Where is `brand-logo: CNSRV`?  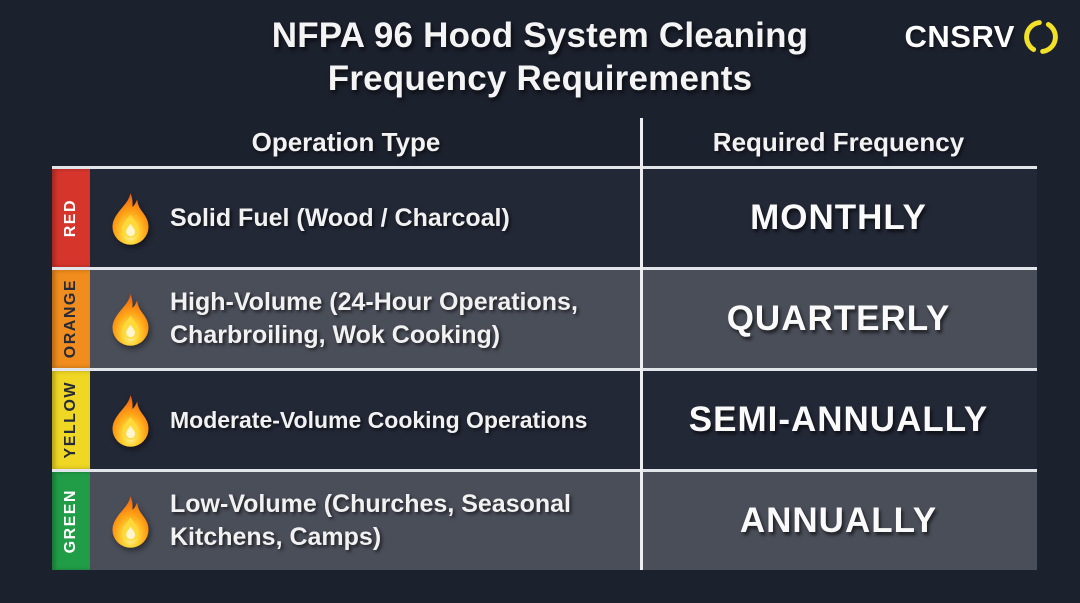 brand-logo: CNSRV is located at coordinates (982, 37).